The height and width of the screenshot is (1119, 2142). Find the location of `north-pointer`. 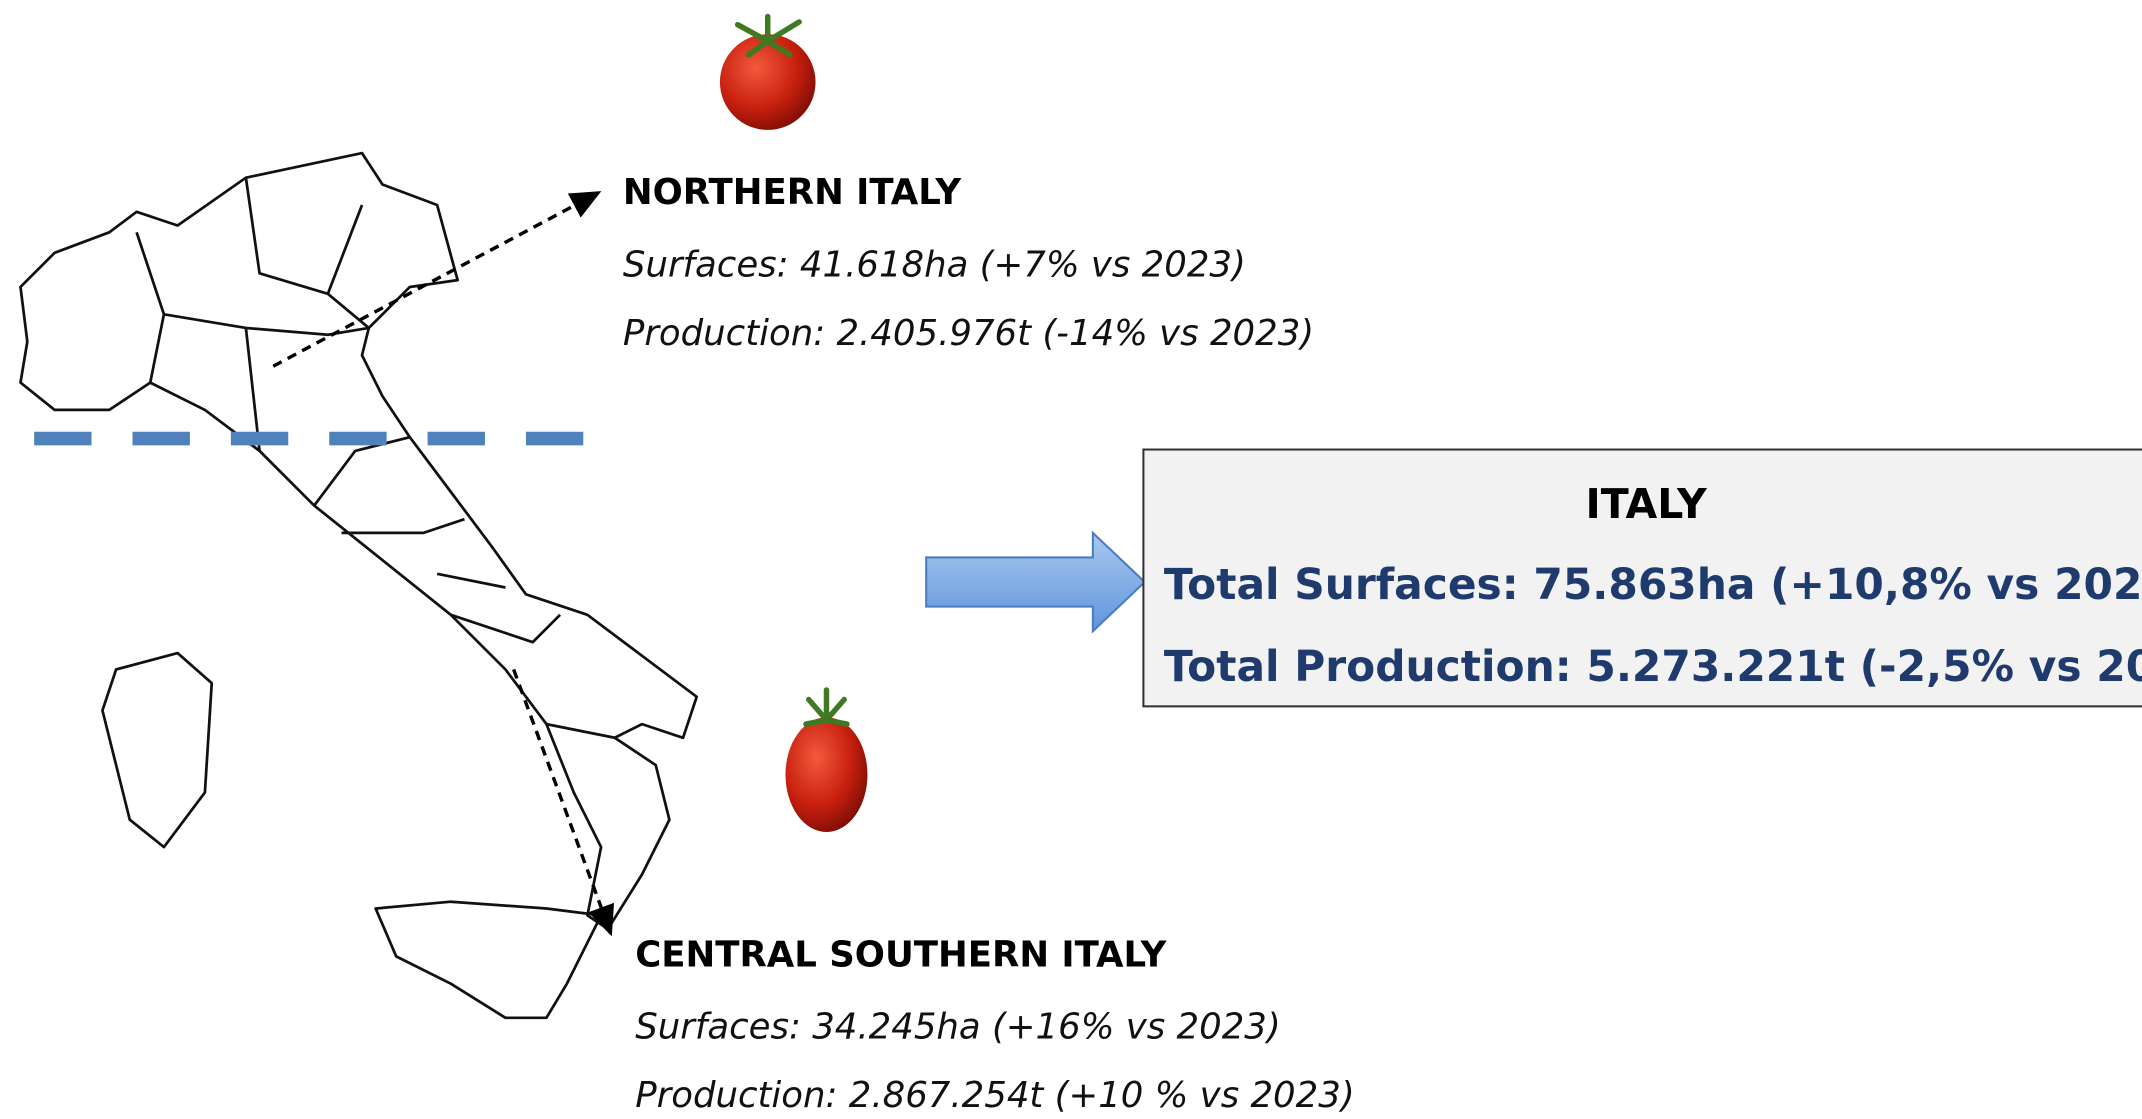

north-pointer is located at coordinates (437, 279).